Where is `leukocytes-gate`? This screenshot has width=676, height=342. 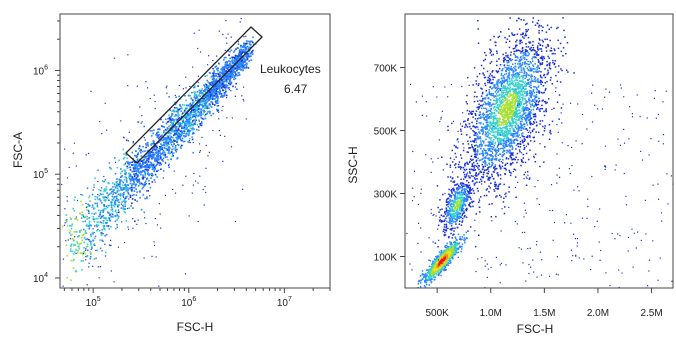
leukocytes-gate is located at coordinates (194, 95).